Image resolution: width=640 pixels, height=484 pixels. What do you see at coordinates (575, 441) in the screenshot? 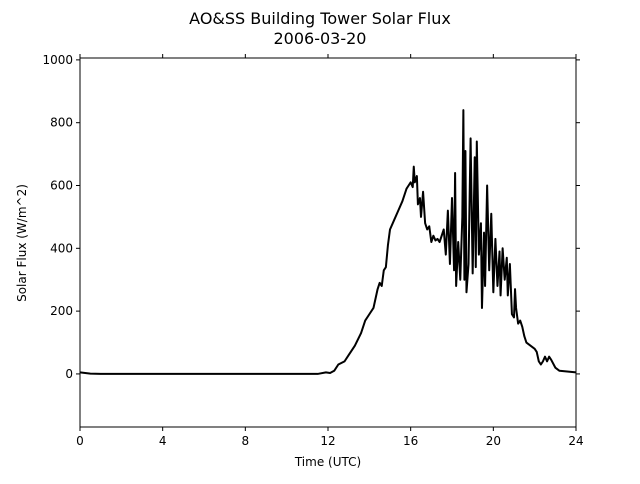
I see `x-tick-label: 24` at bounding box center [575, 441].